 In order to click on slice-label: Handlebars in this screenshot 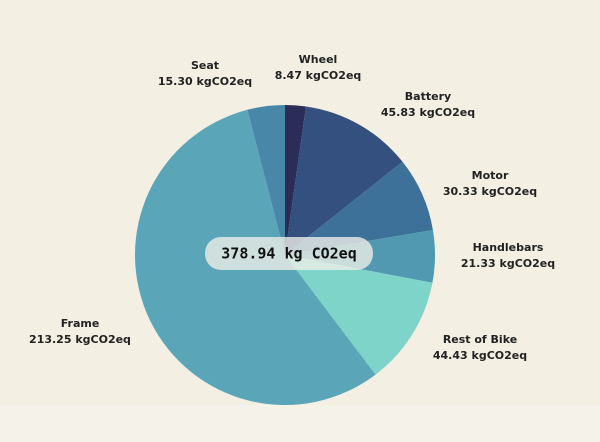, I will do `click(508, 247)`.